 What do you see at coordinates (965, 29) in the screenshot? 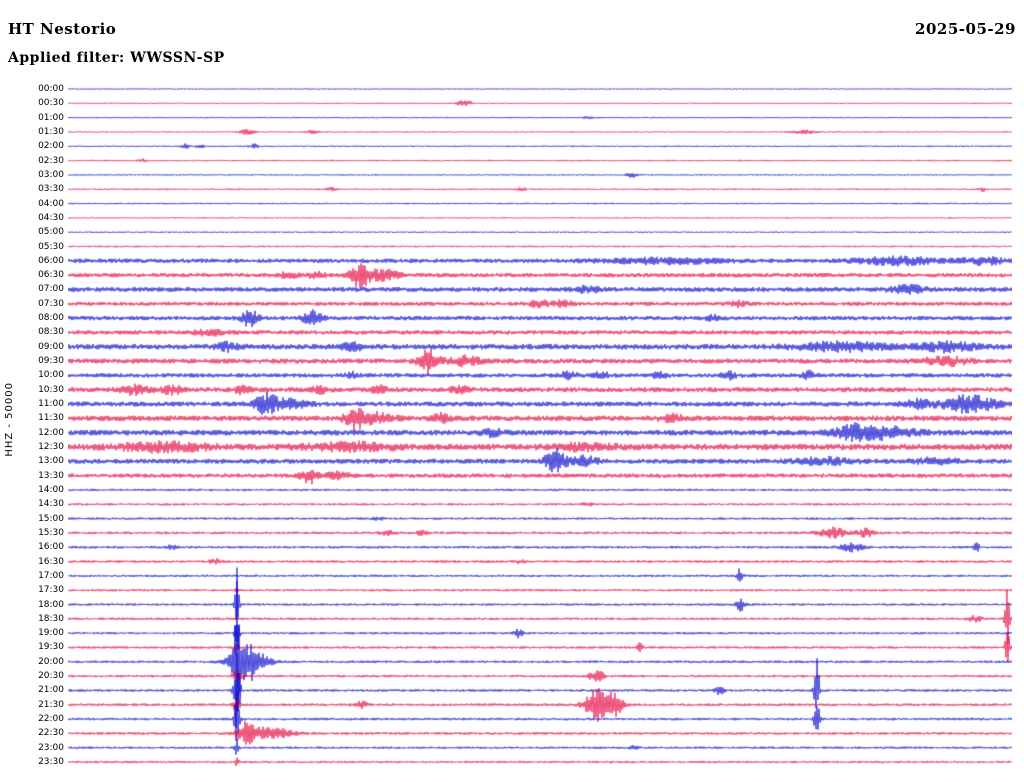
I see `date-label: 2025-05-29` at bounding box center [965, 29].